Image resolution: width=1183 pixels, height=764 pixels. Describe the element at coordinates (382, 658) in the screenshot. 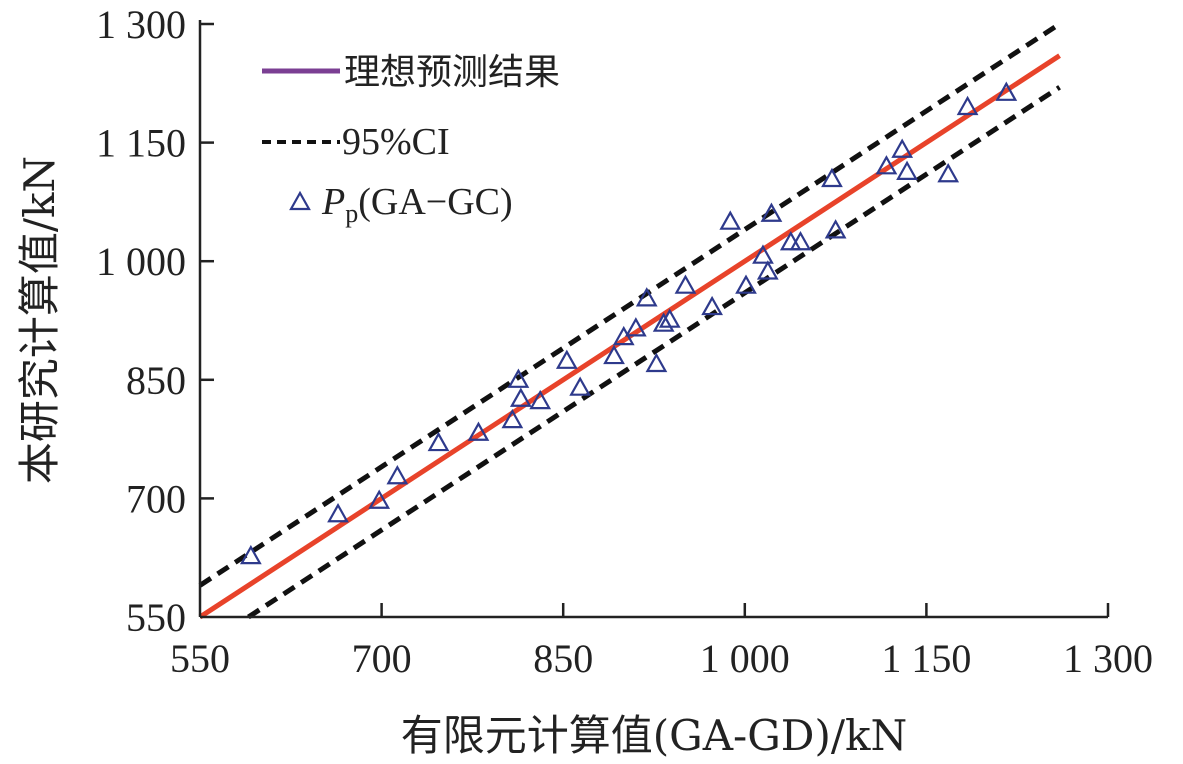

I see `x-tick-label: 700` at that location.